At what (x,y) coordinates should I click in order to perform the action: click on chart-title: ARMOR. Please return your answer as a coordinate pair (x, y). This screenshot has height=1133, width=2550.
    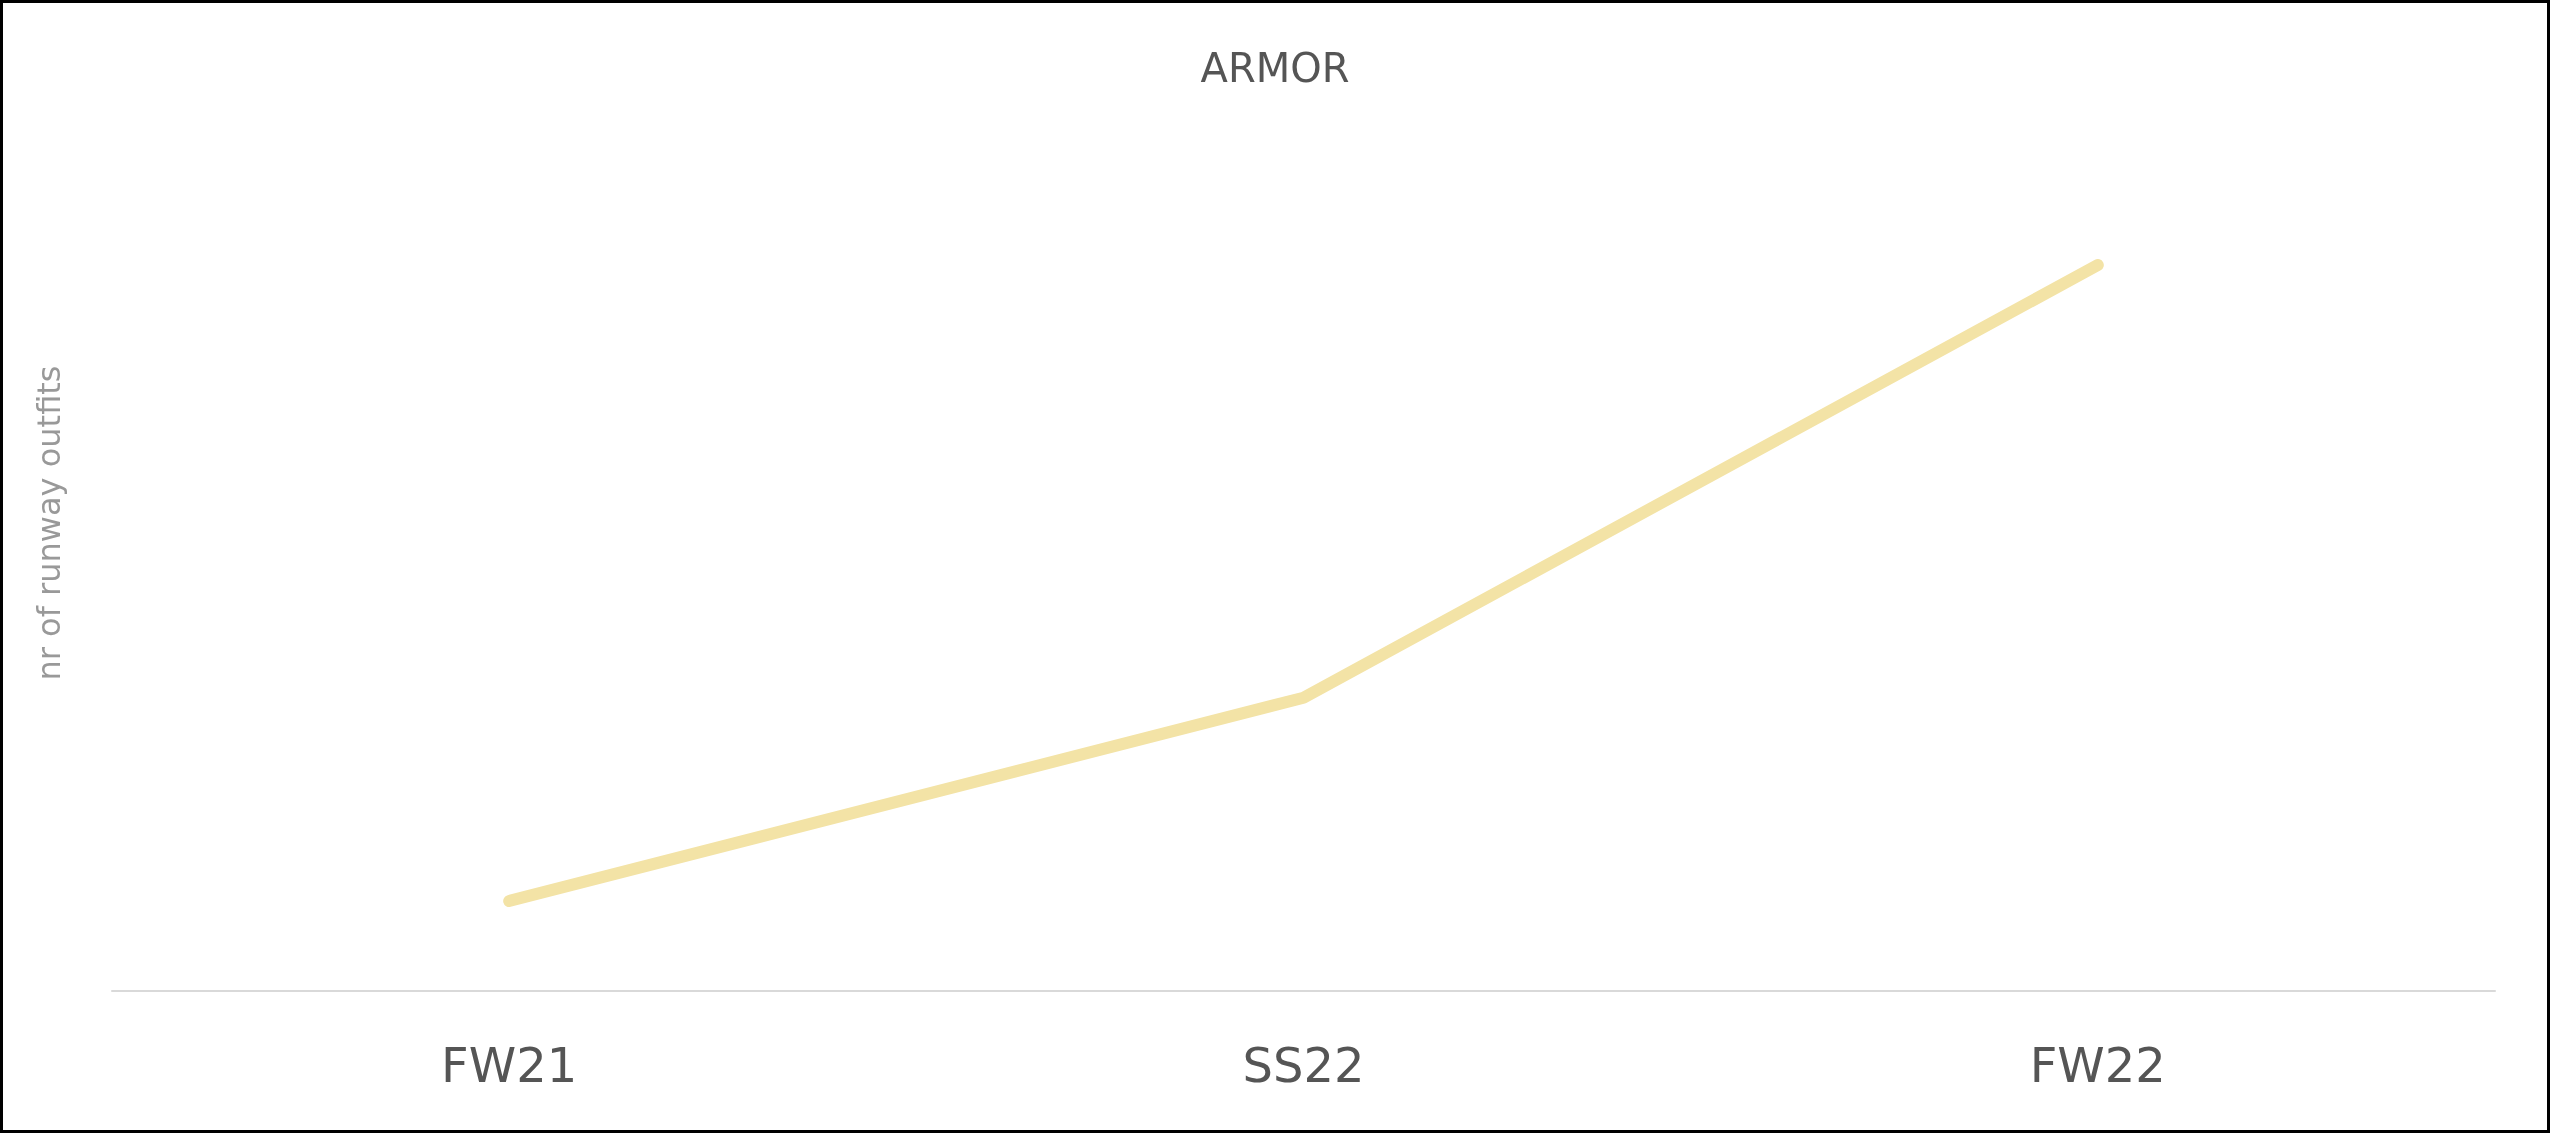
    Looking at the image, I should click on (1275, 68).